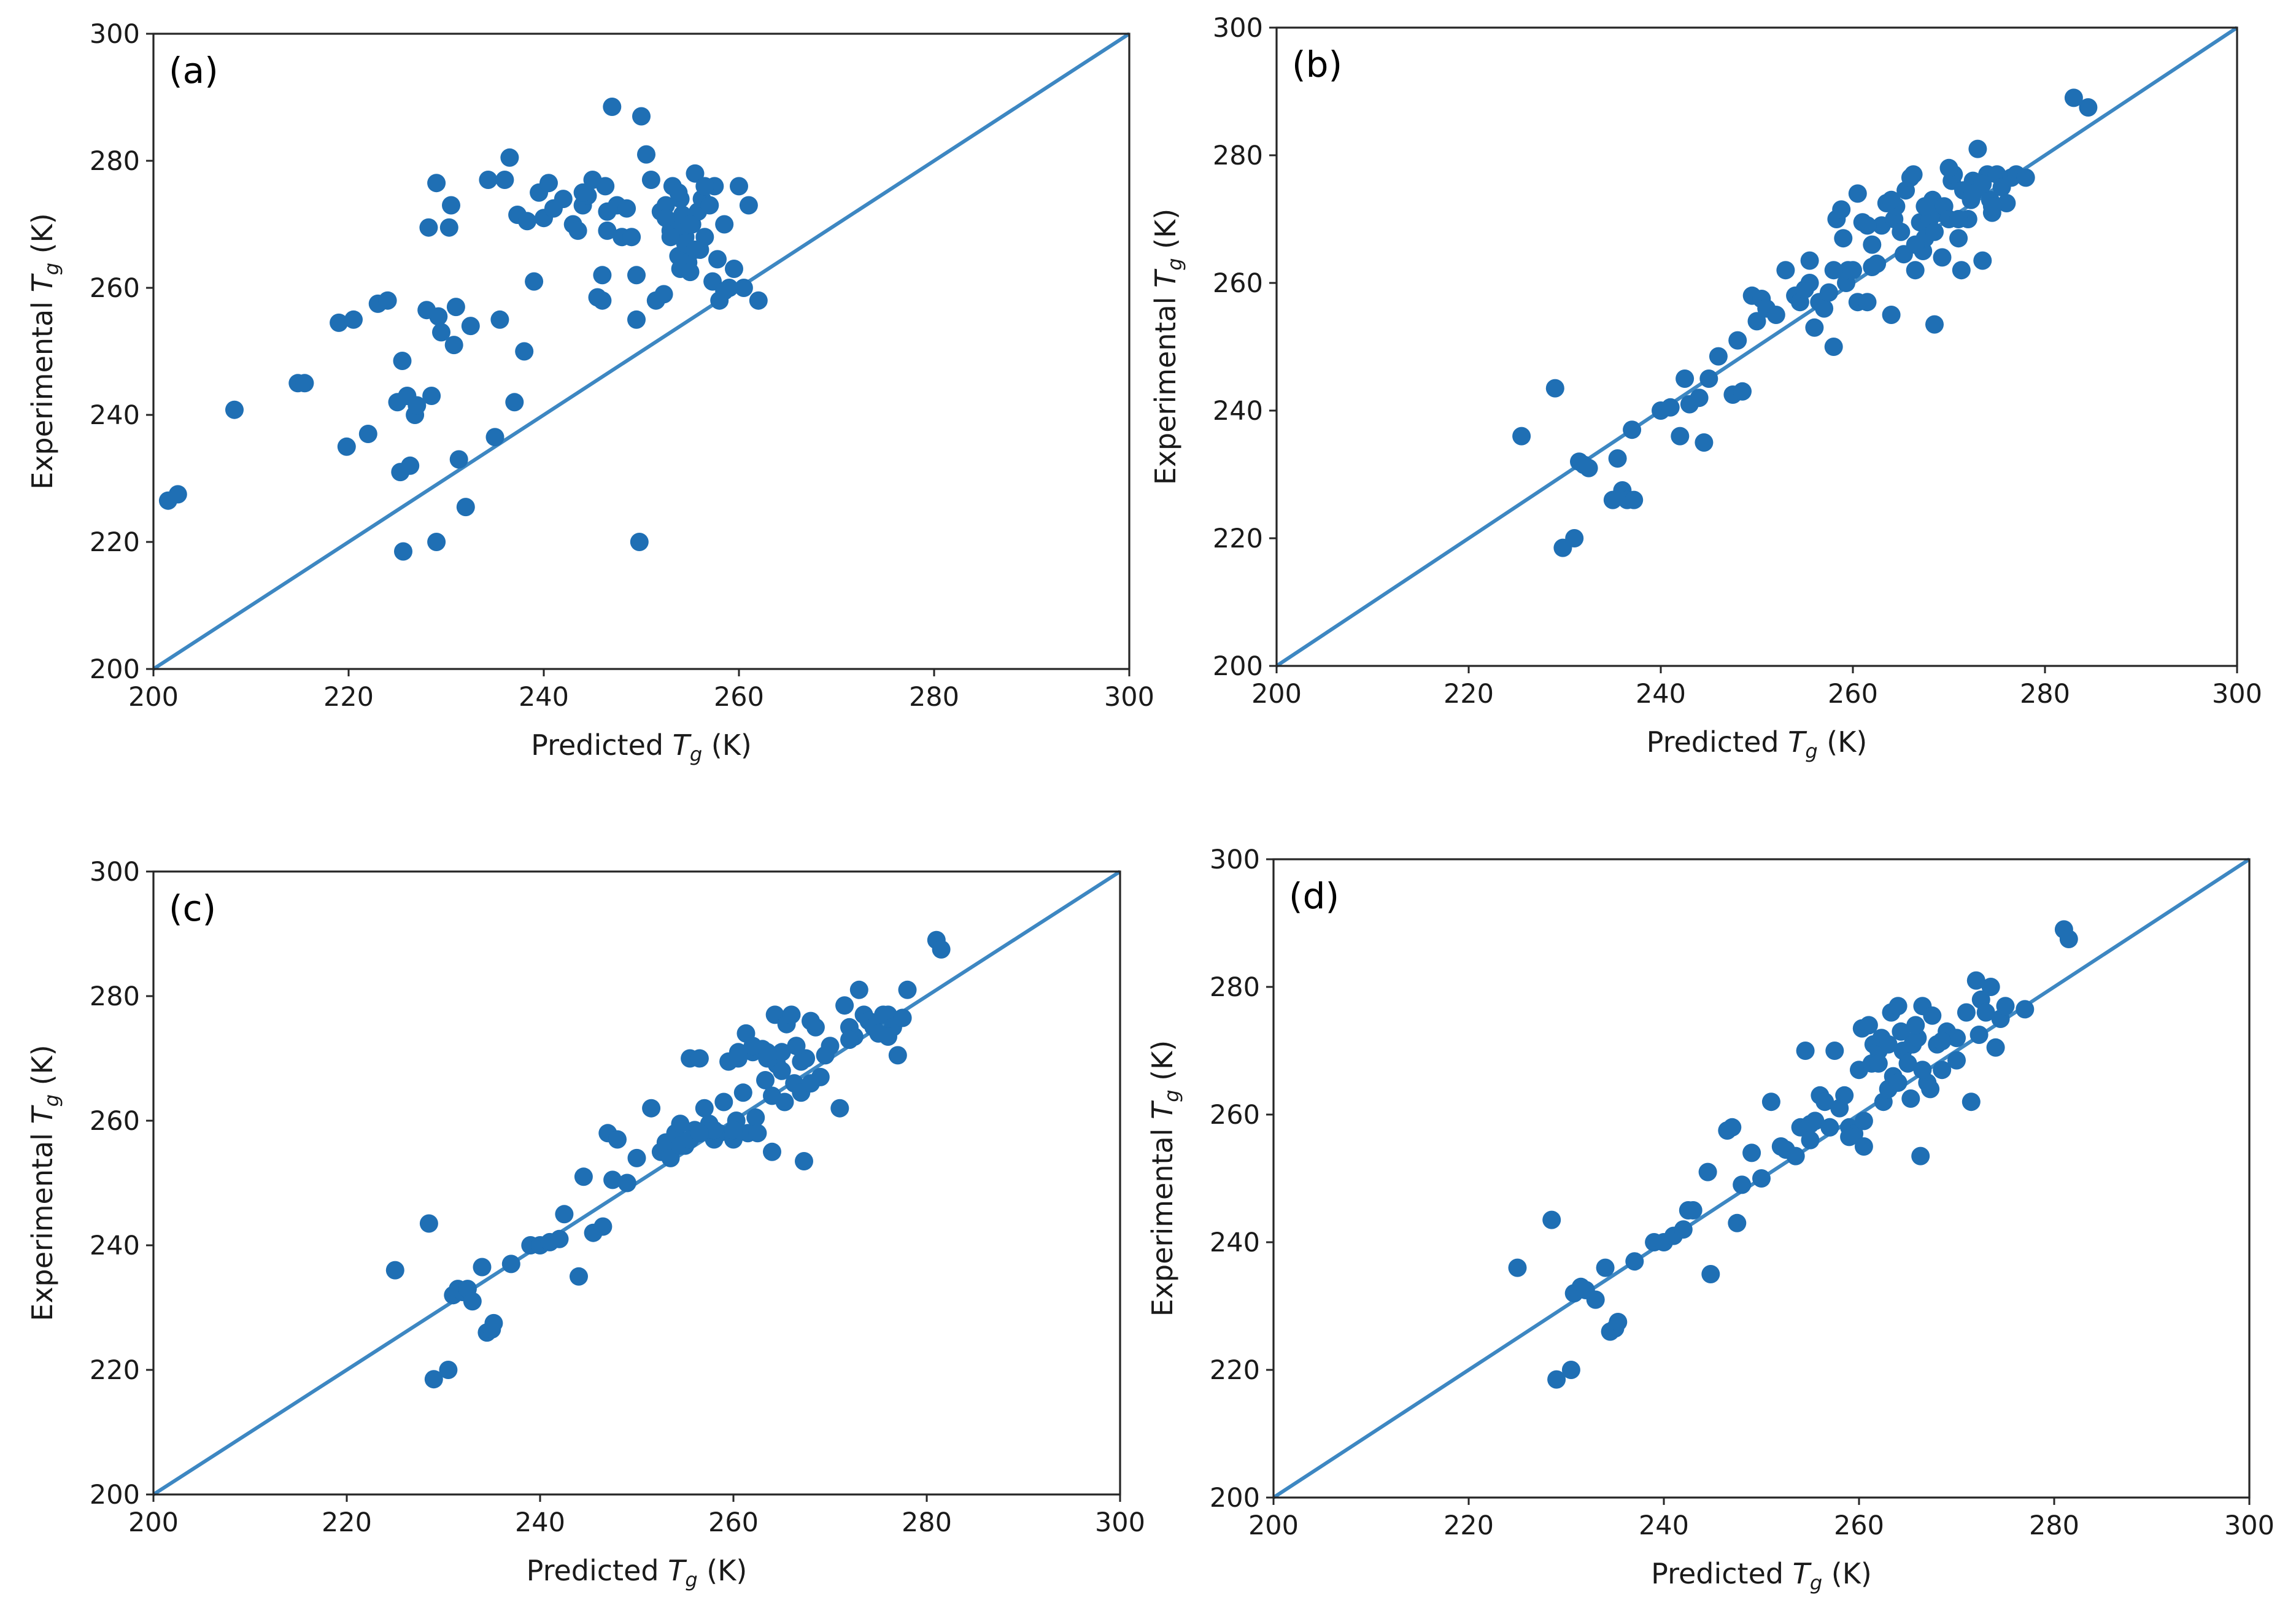 The height and width of the screenshot is (1616, 2296). What do you see at coordinates (2054, 1526) in the screenshot?
I see `x-tick-label: 280` at bounding box center [2054, 1526].